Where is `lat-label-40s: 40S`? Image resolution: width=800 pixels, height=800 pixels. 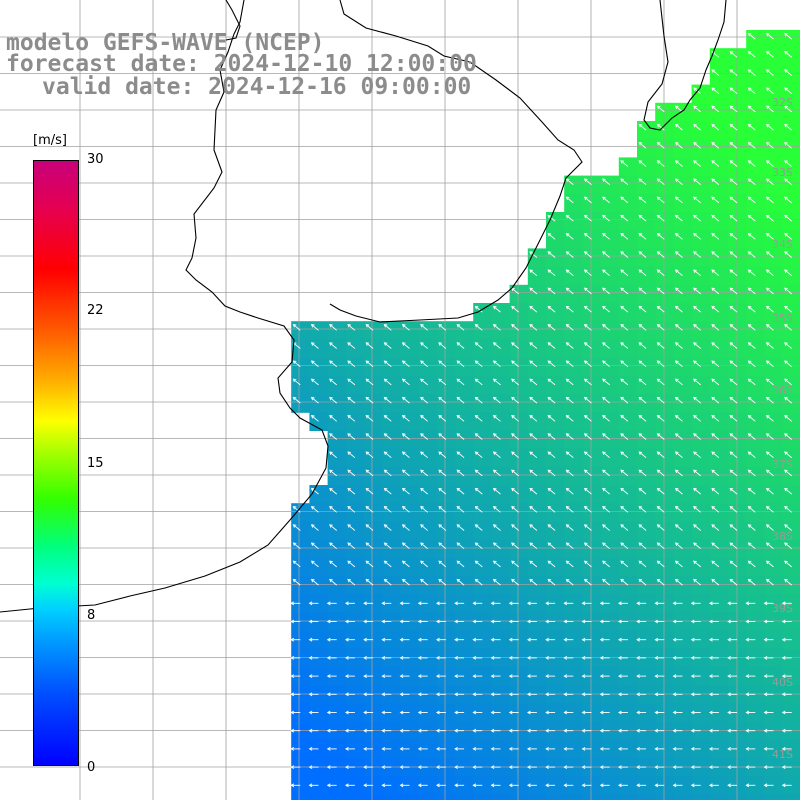
lat-label-40s: 40S is located at coordinates (782, 682).